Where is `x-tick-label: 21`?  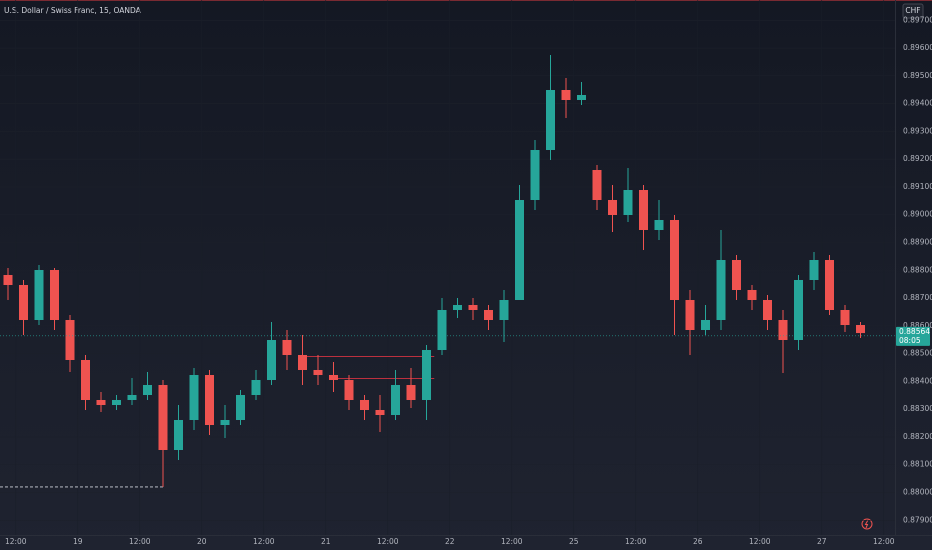 x-tick-label: 21 is located at coordinates (326, 541).